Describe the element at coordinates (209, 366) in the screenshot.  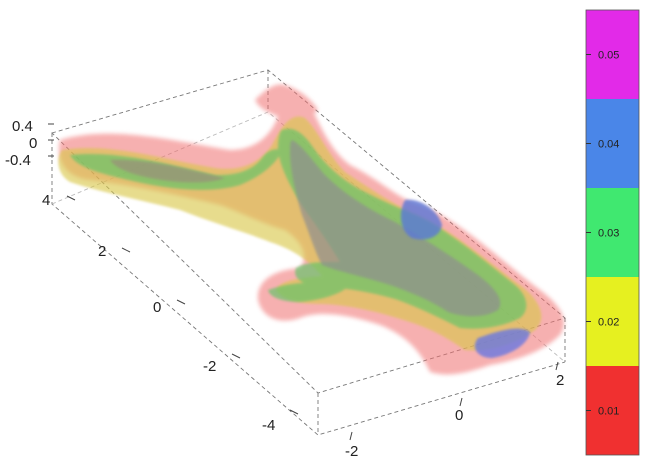
I see `y-tick-1: -2` at that location.